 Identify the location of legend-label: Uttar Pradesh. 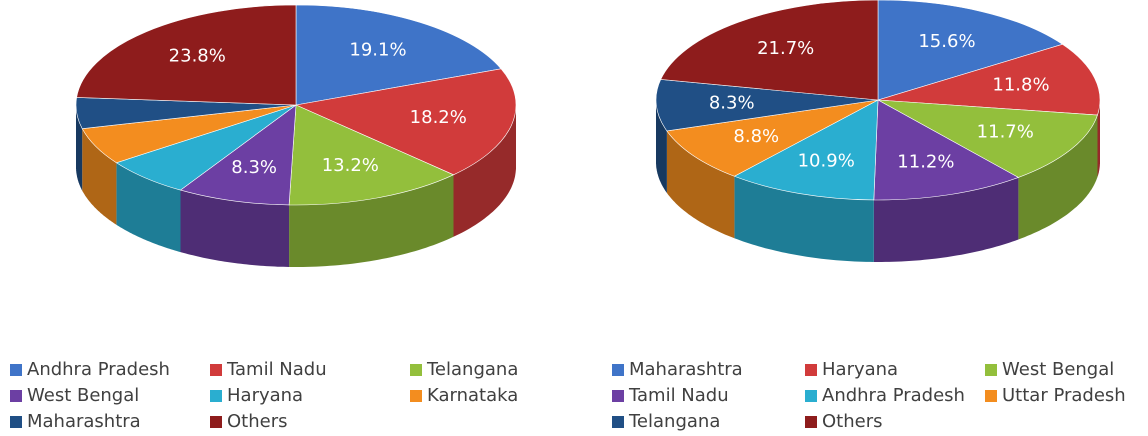
(1064, 395).